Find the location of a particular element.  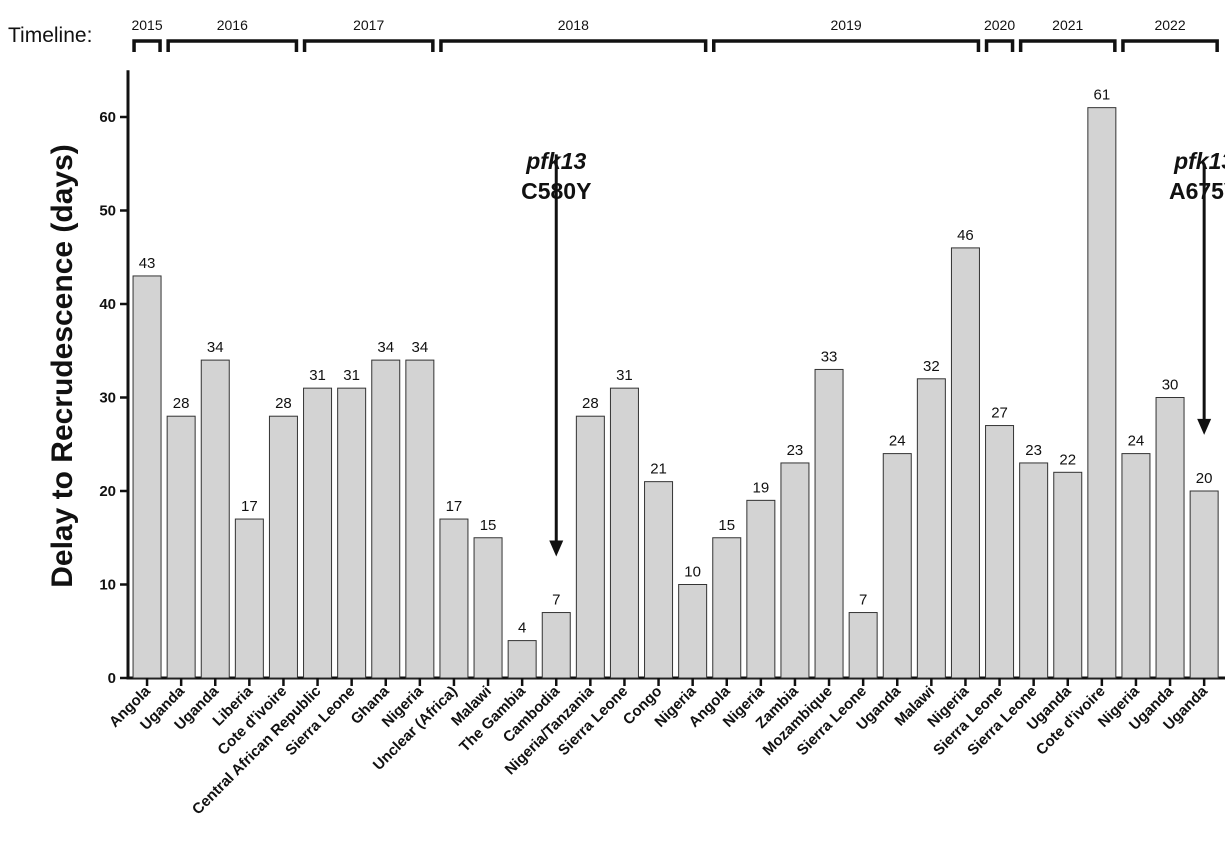

annotation-gene: pfk13 is located at coordinates (1199, 161).